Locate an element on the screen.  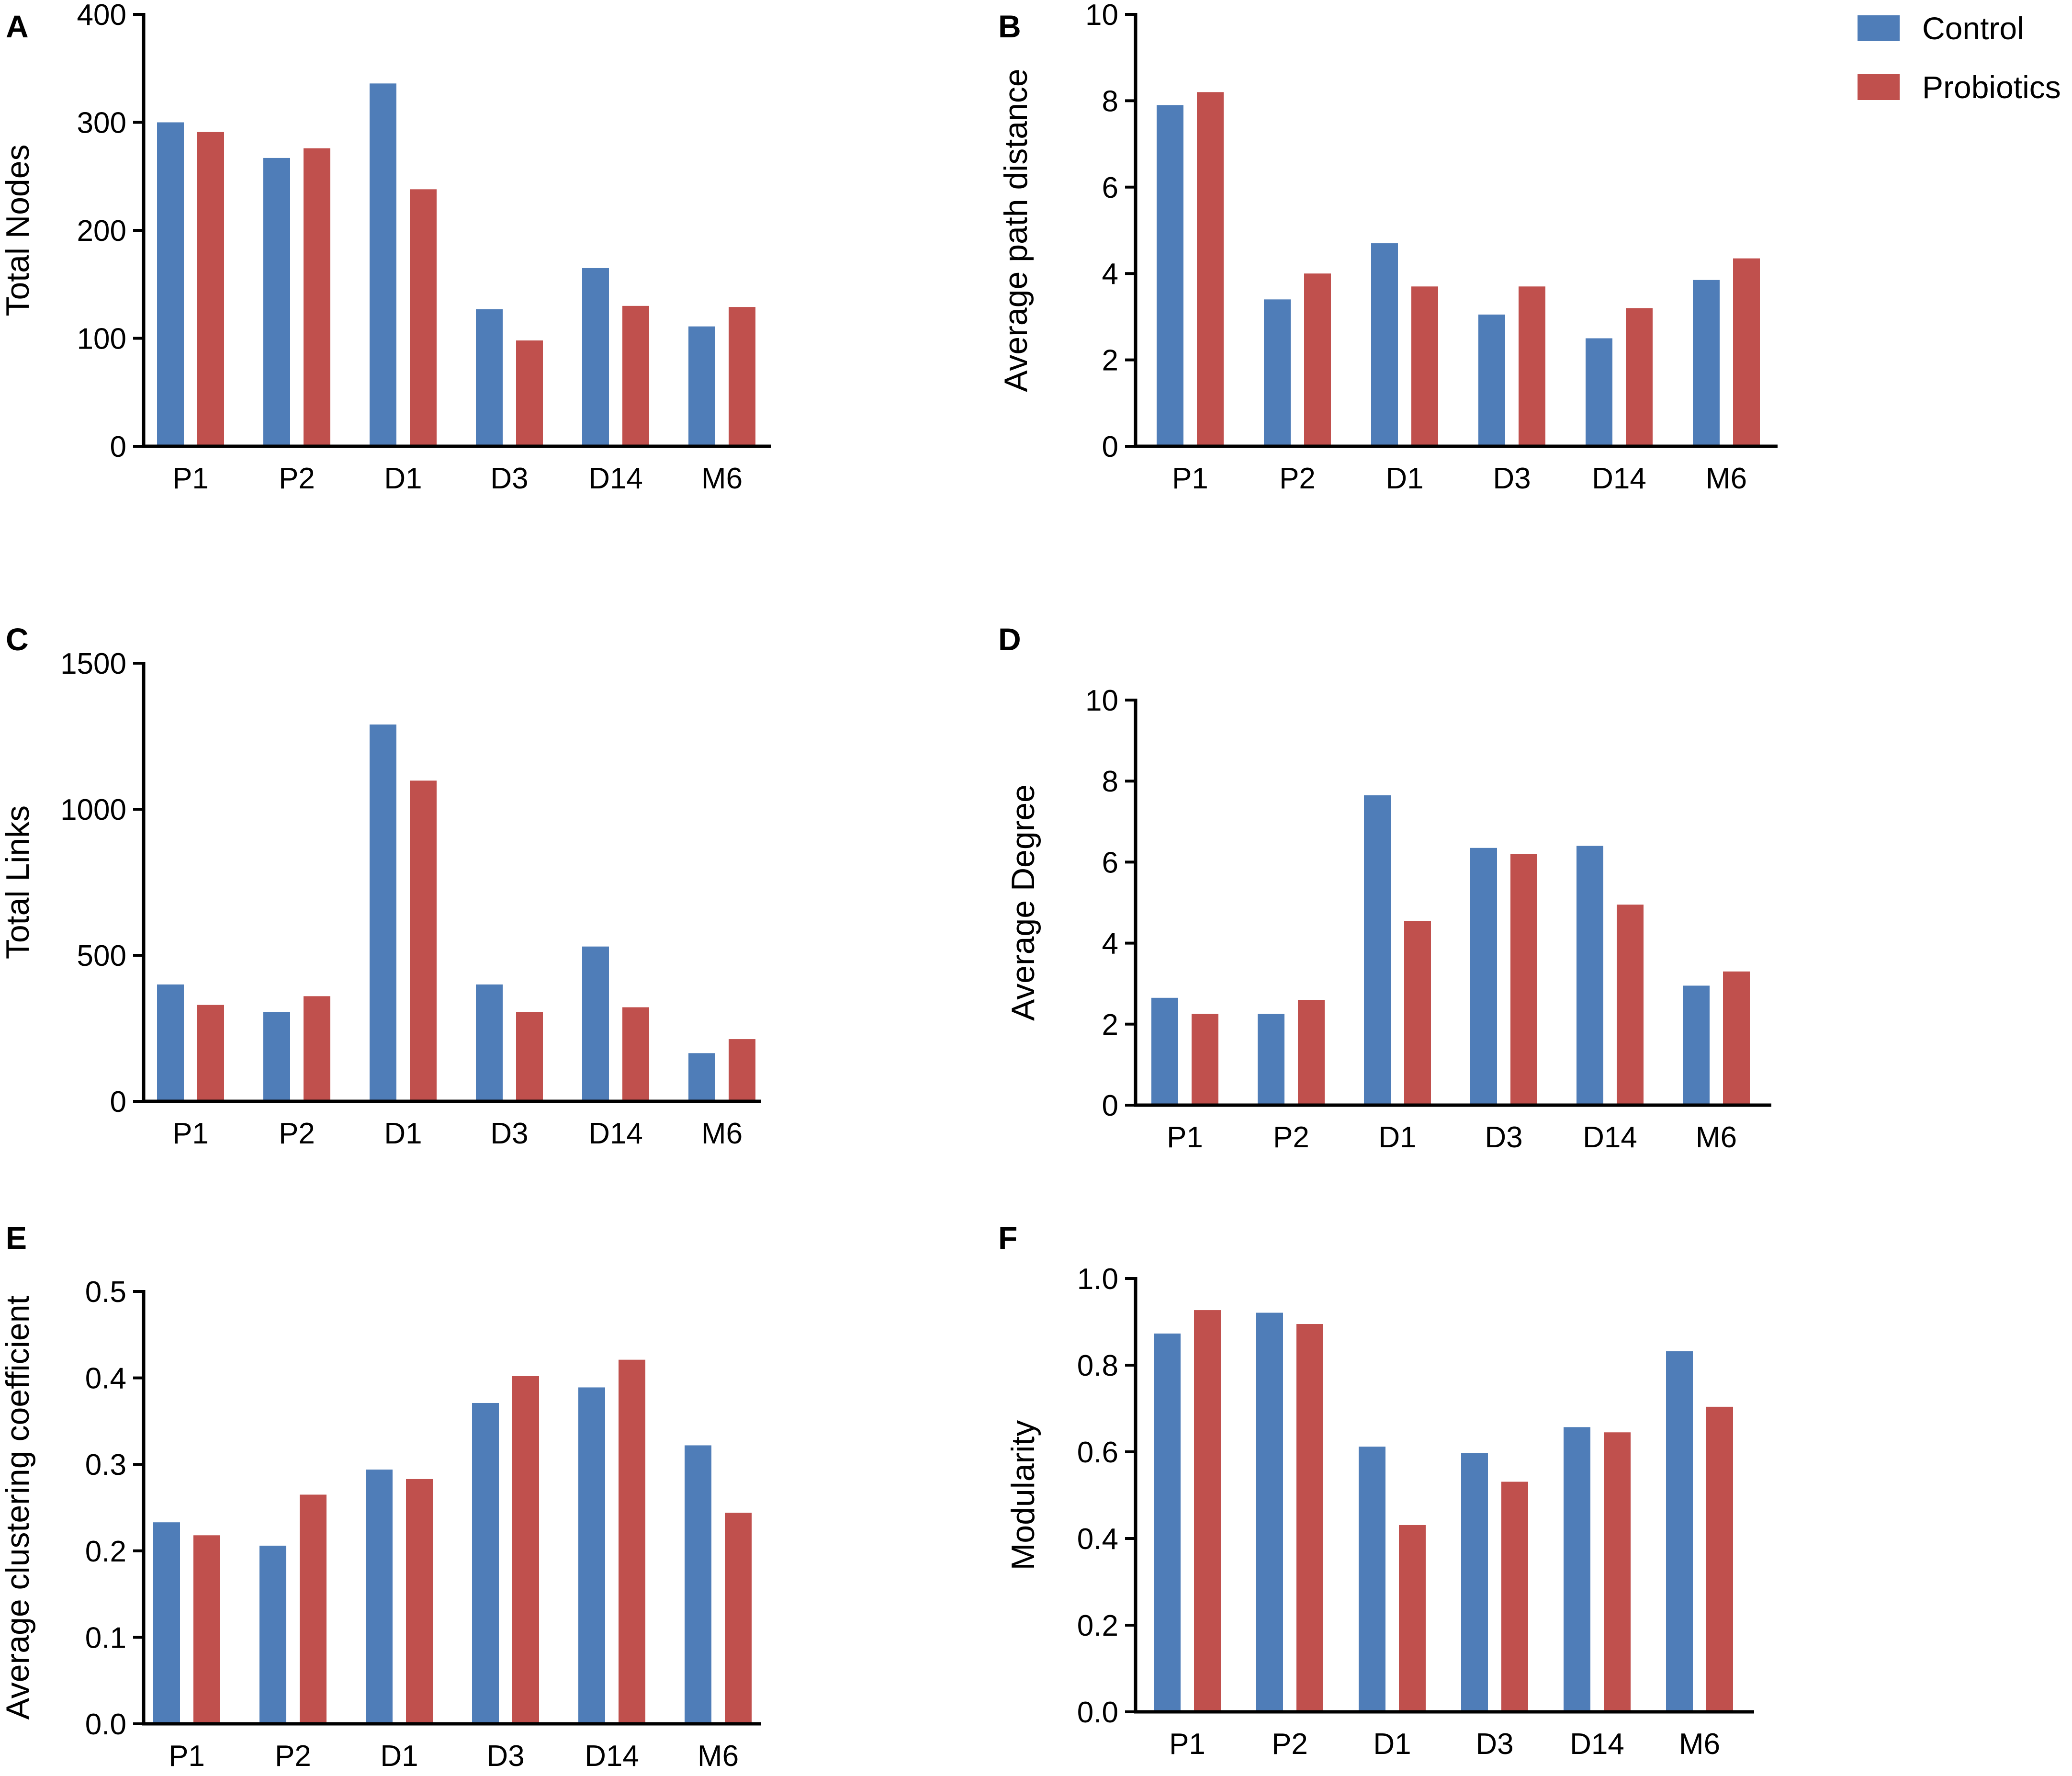
legend: Control Probiotics is located at coordinates (1960, 58).